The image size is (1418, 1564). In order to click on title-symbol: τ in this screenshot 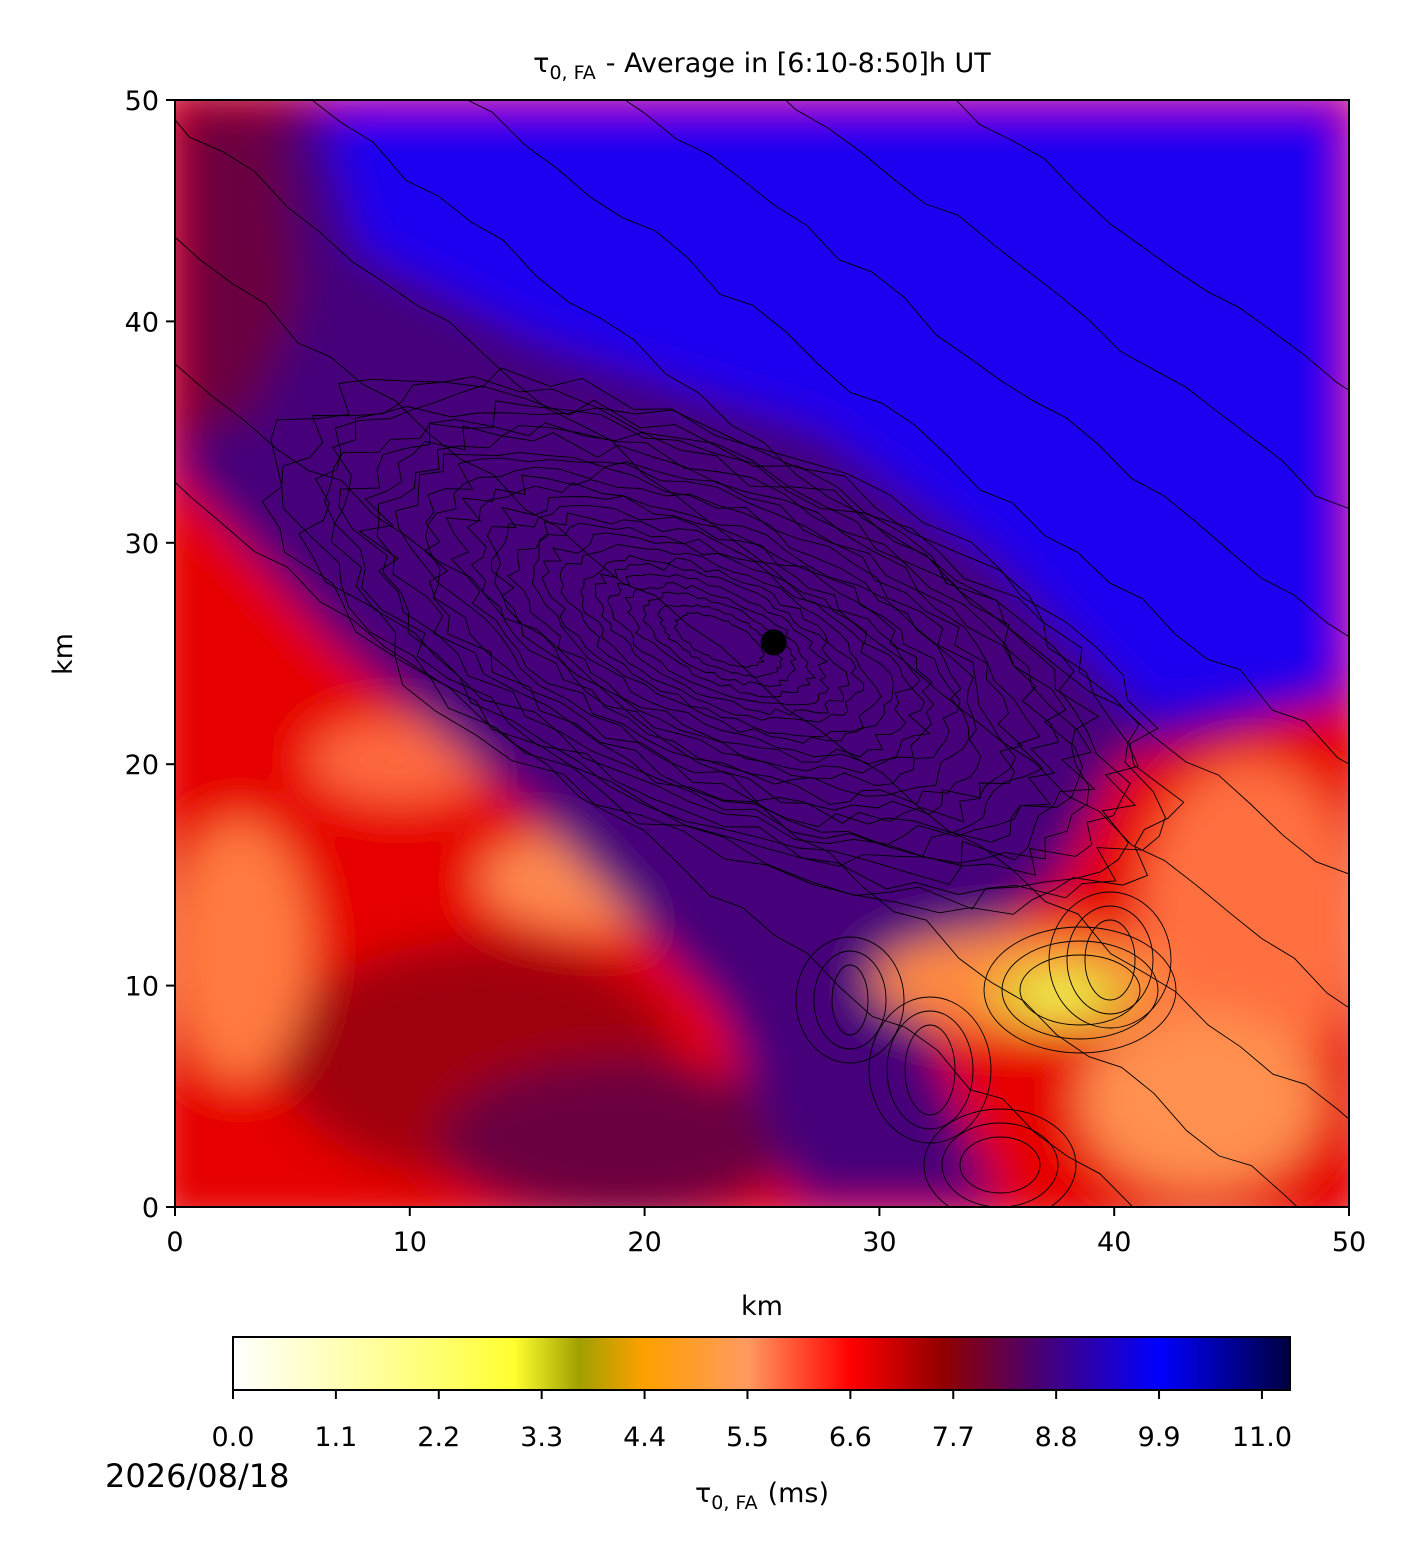, I will do `click(541, 63)`.